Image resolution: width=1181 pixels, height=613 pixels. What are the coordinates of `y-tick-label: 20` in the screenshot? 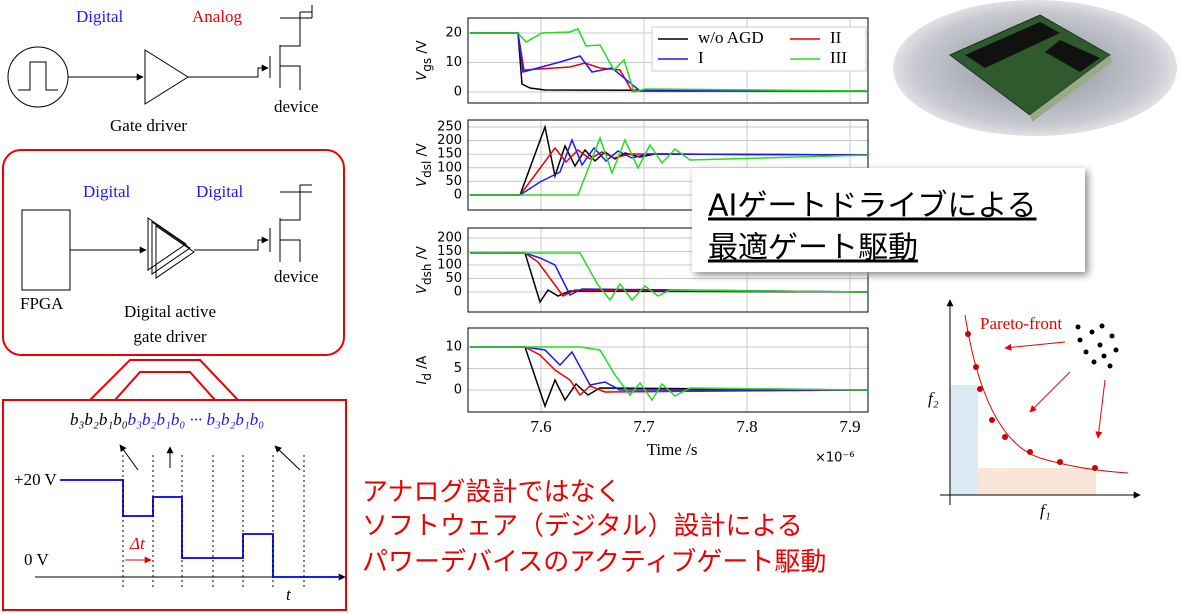 It's located at (453, 33).